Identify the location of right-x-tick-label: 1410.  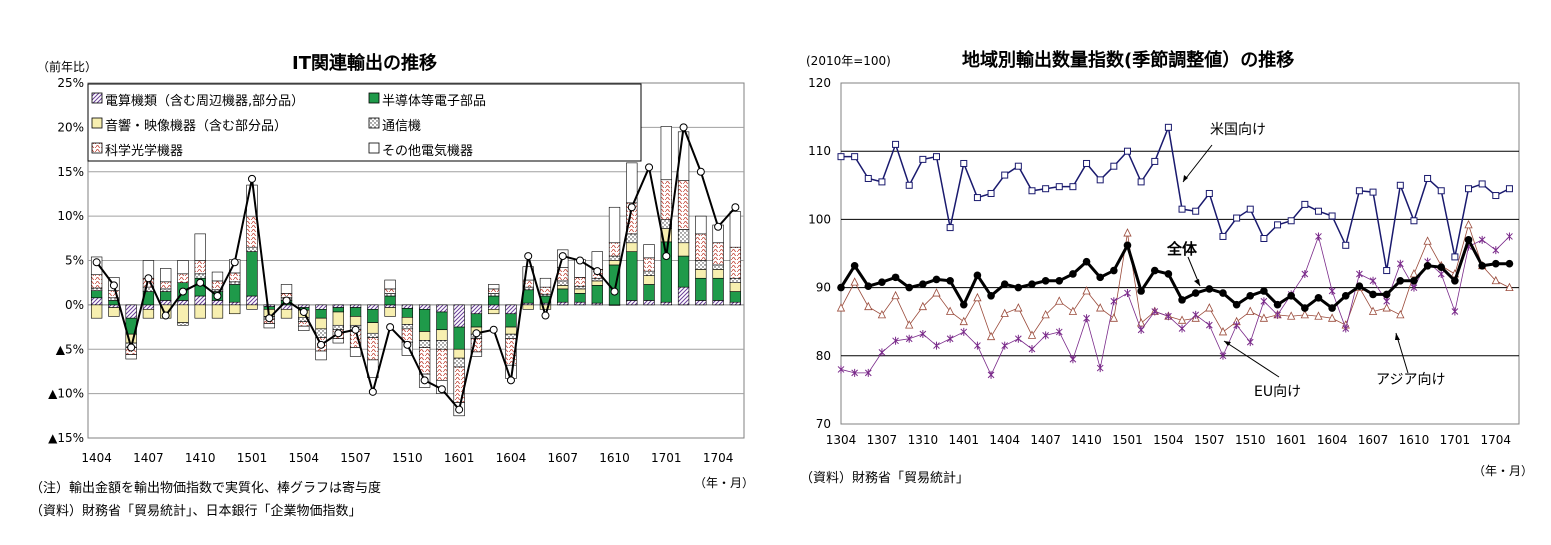
(1086, 440).